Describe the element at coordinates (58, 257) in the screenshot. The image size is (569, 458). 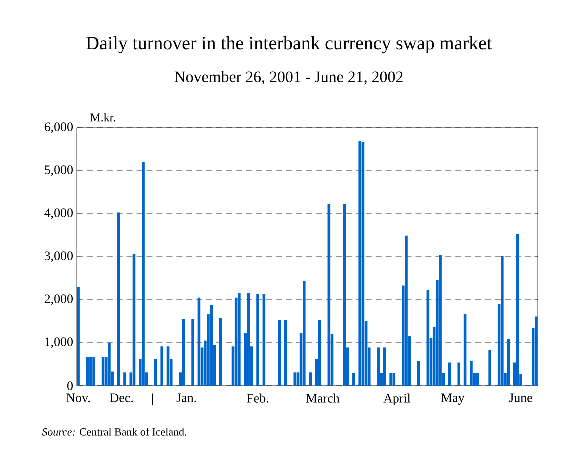
I see `y-tick-label: 3,000` at that location.